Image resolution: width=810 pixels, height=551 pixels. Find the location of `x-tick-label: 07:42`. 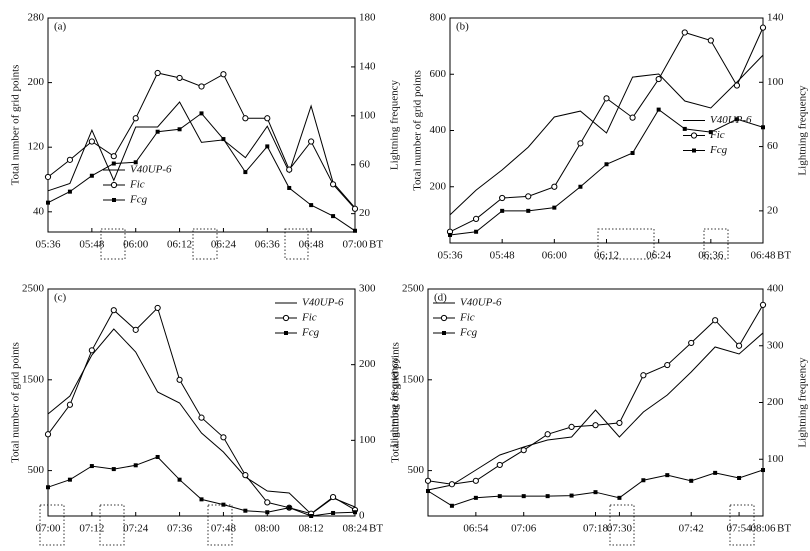

x-tick-label: 07:42 is located at coordinates (691, 529).